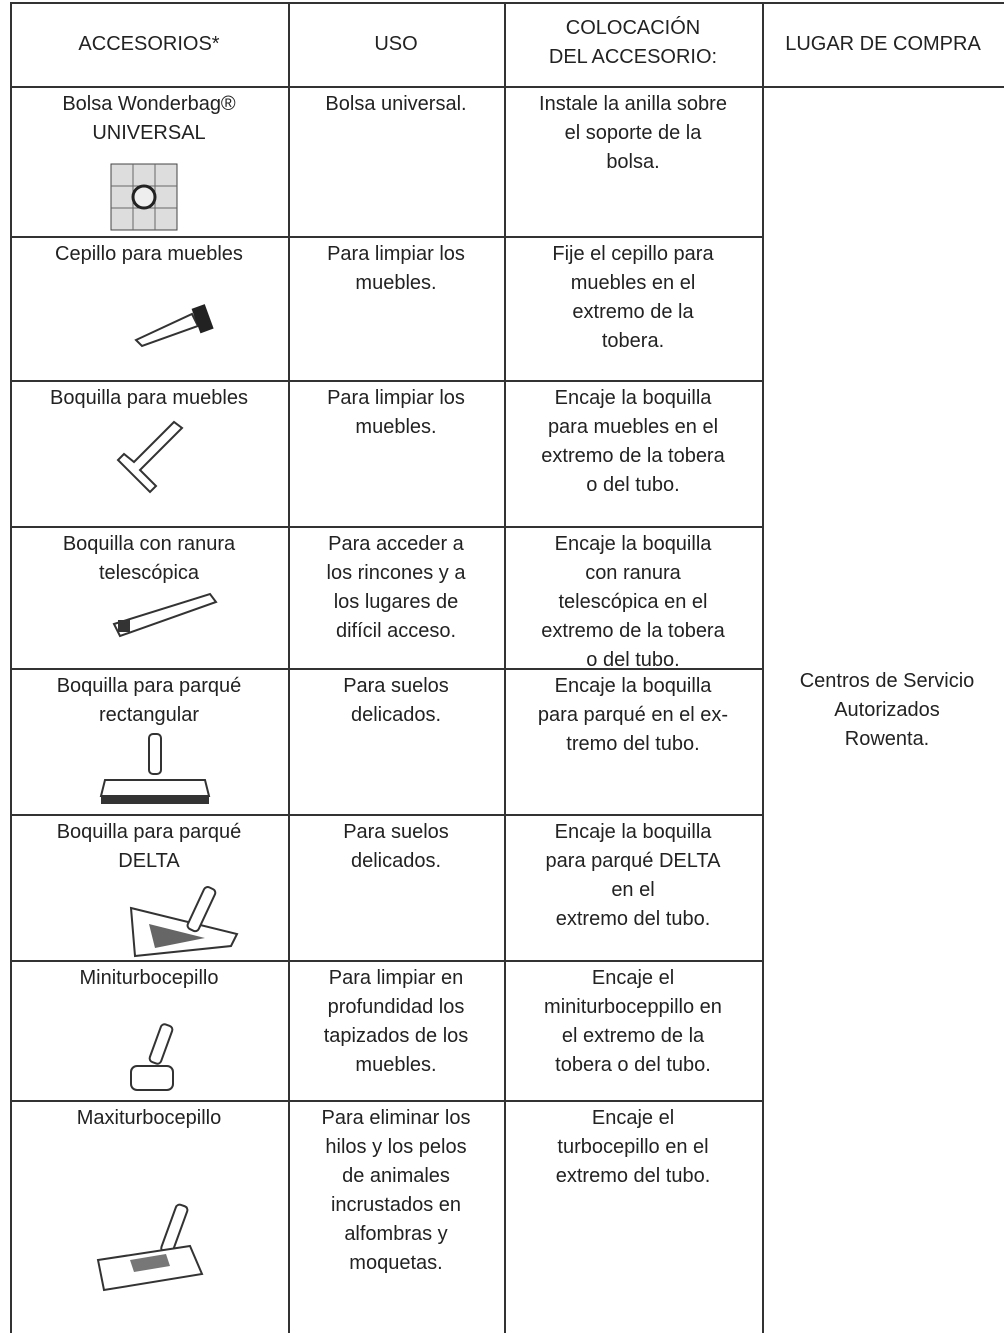 Image resolution: width=1004 pixels, height=1333 pixels. Describe the element at coordinates (396, 104) in the screenshot. I see `table-cell: Bolsa universal.` at that location.